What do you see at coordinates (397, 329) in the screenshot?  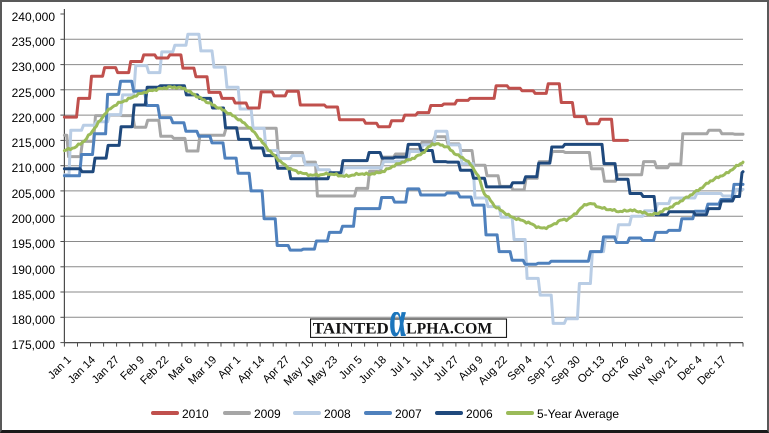 I see `svg-text: α` at bounding box center [397, 329].